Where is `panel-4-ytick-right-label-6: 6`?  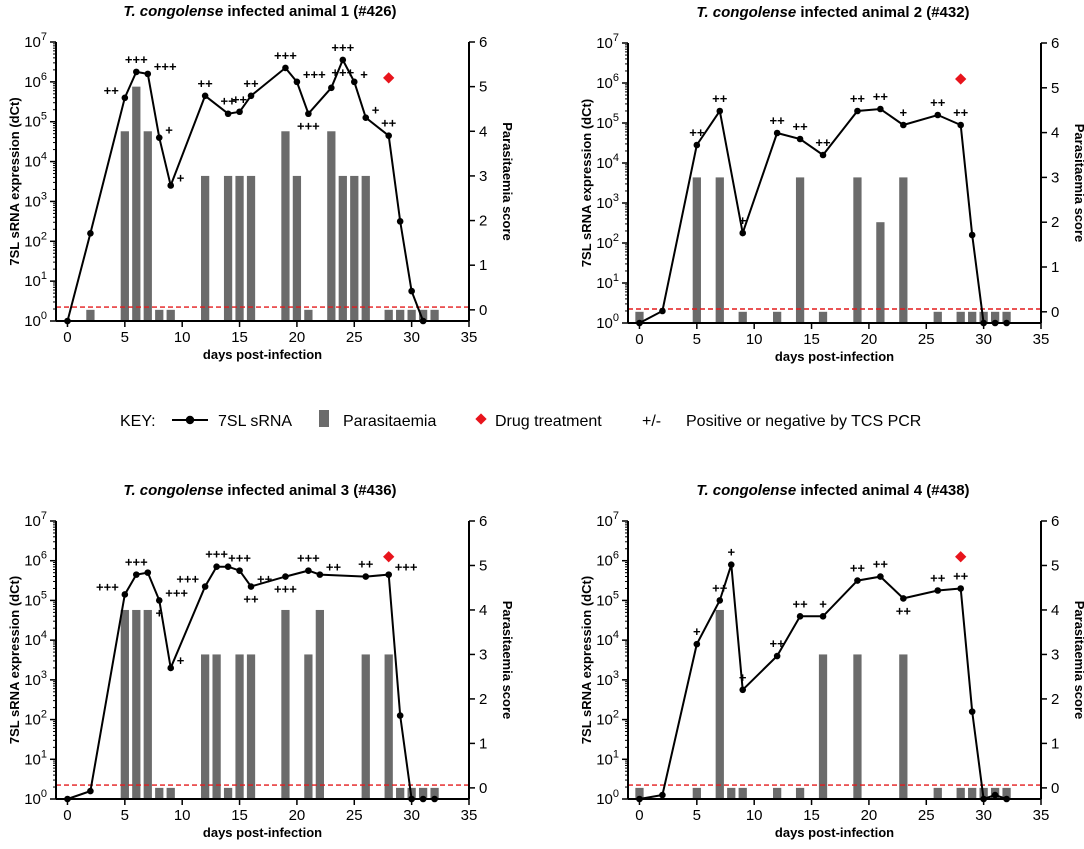
panel-4-ytick-right-label-6: 6 is located at coordinates (1055, 521).